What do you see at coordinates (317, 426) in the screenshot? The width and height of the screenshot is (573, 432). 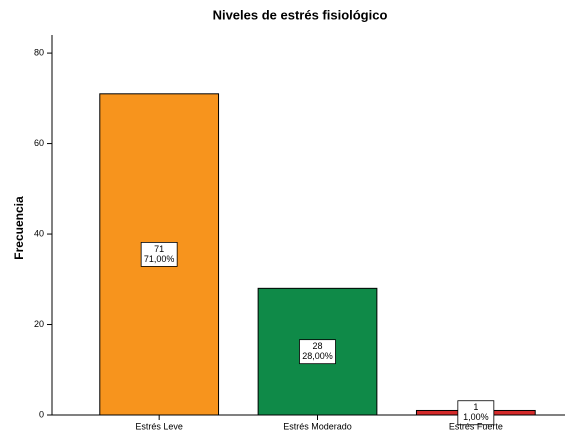 I see `x-tick-label: Estrés Moderado` at bounding box center [317, 426].